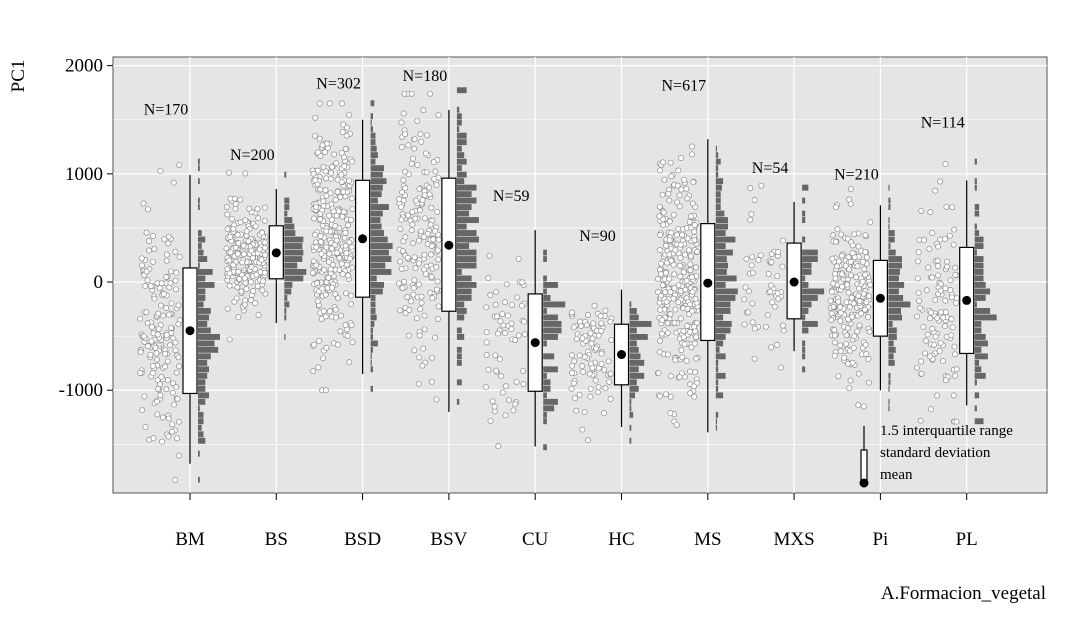 The height and width of the screenshot is (633, 1074). I want to click on x-tick-label: BM, so click(190, 539).